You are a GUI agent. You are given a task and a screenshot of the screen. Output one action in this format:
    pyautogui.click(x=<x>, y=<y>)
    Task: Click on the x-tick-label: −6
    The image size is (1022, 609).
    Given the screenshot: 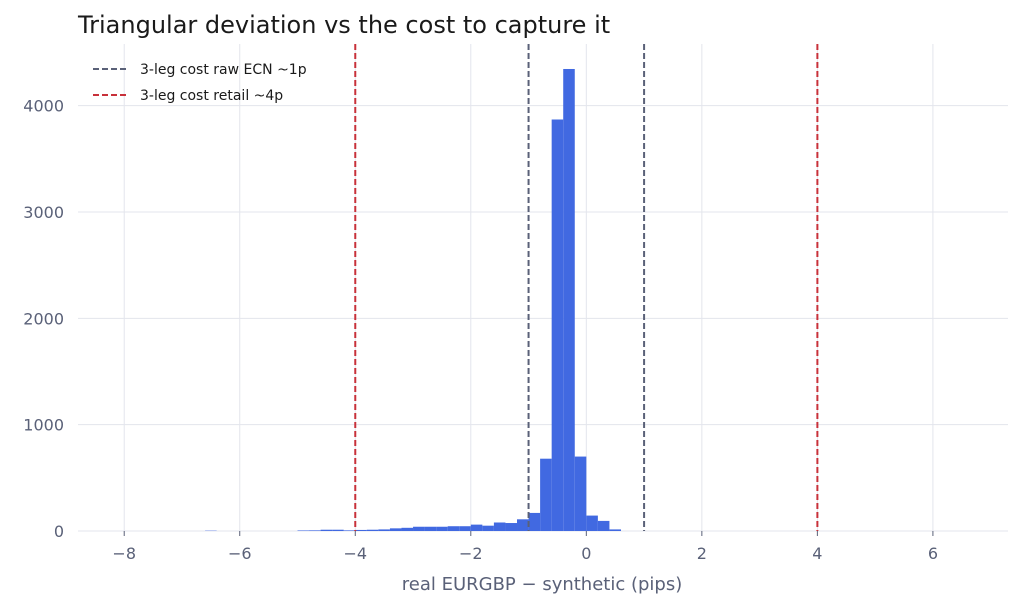 What is the action you would take?
    pyautogui.click(x=240, y=553)
    